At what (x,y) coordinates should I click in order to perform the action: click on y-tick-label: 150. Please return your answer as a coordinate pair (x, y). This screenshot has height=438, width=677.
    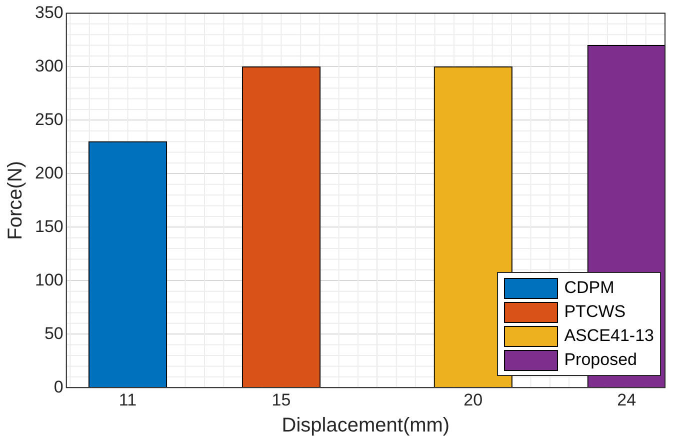
    Looking at the image, I should click on (49, 226).